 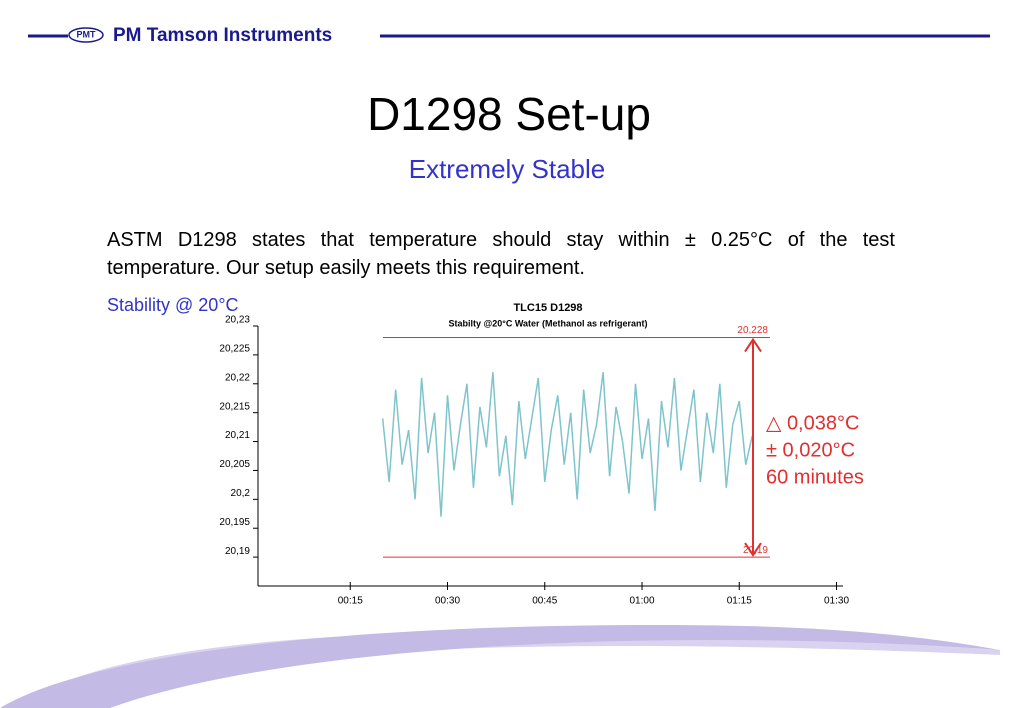 I want to click on x-tick-label: 00:30, so click(x=447, y=601).